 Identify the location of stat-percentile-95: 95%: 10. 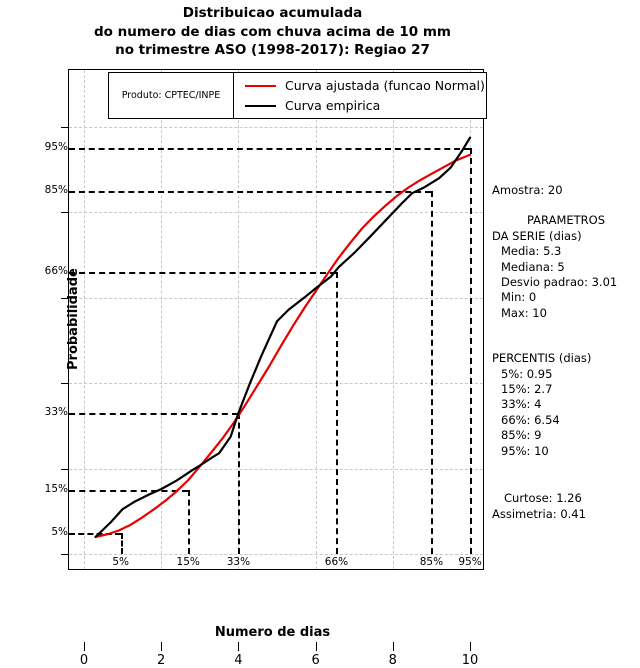
(525, 450).